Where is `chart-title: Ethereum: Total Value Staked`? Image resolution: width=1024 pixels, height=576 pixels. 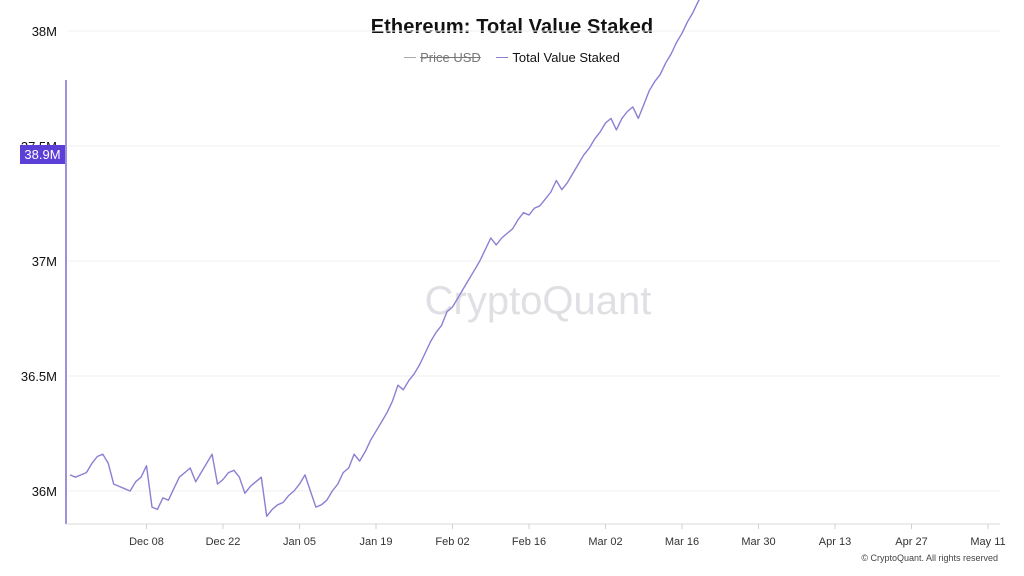
chart-title: Ethereum: Total Value Staked is located at coordinates (512, 27).